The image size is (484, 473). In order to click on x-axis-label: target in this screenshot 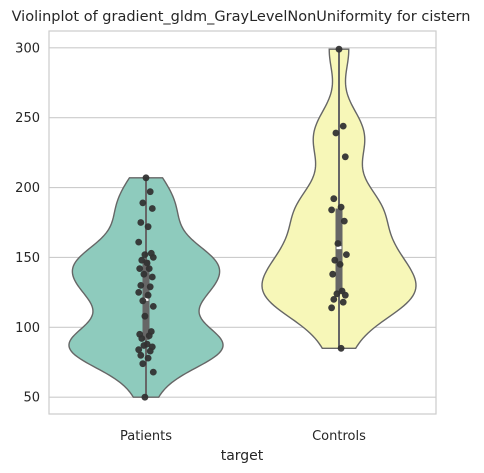, I will do `click(242, 456)`.